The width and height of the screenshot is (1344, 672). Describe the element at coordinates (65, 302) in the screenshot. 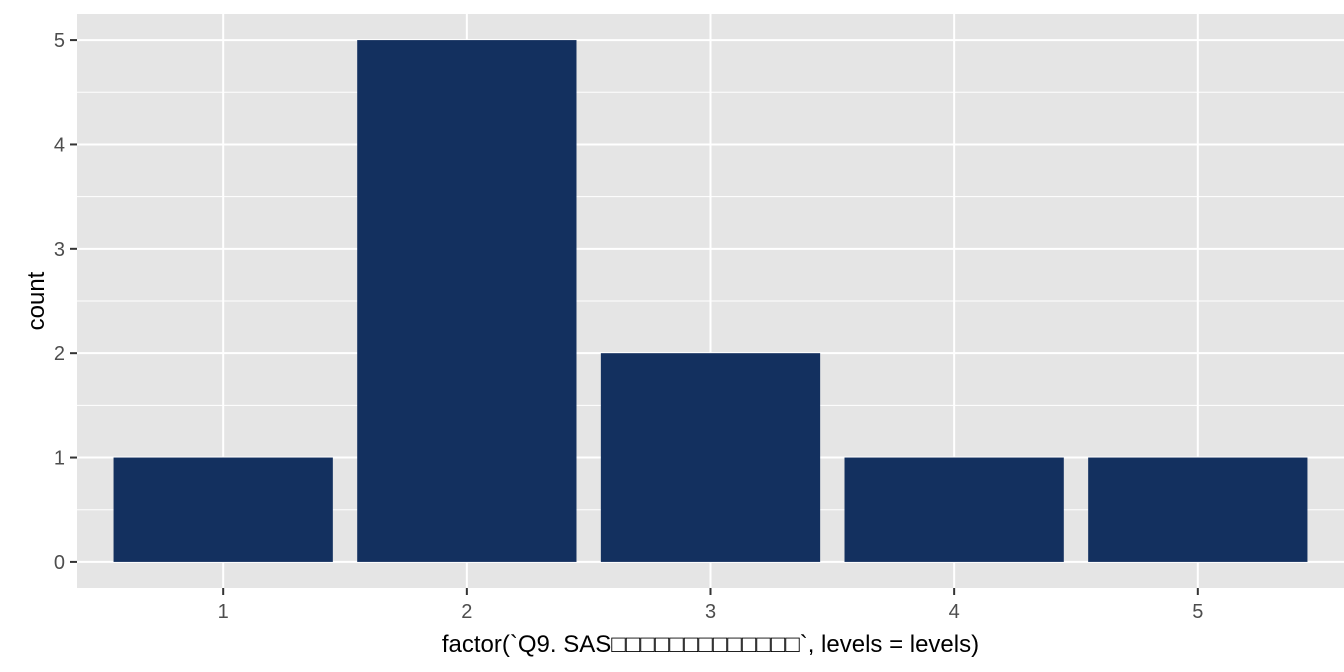

I see `y-axis: 0 1 2 3 4 5` at that location.